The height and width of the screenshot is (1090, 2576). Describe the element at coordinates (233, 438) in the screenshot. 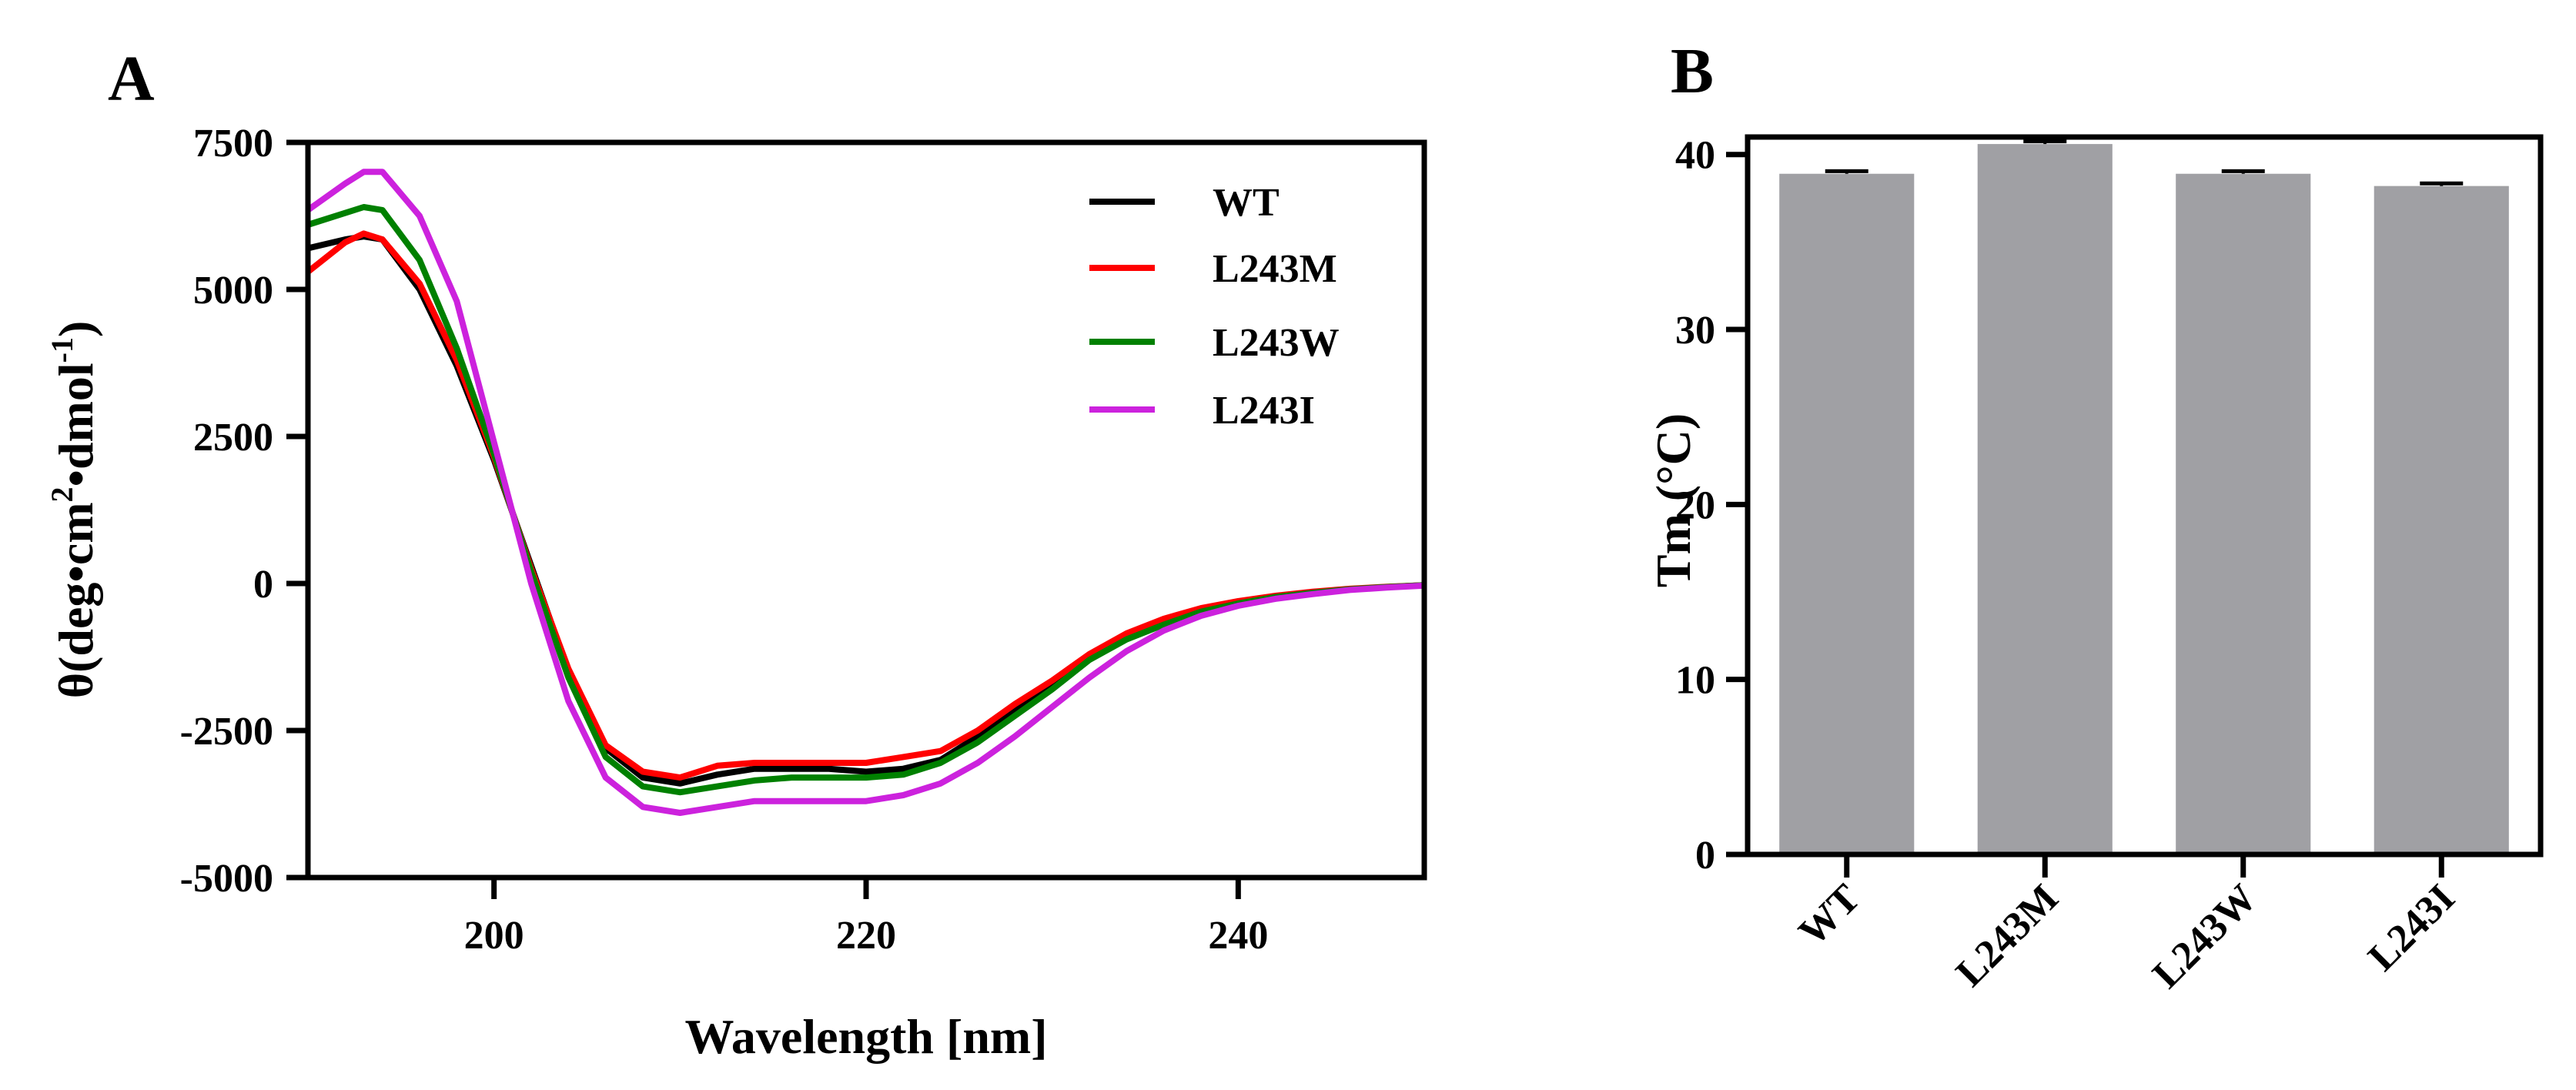

I see `y-tick-label: 2500` at that location.